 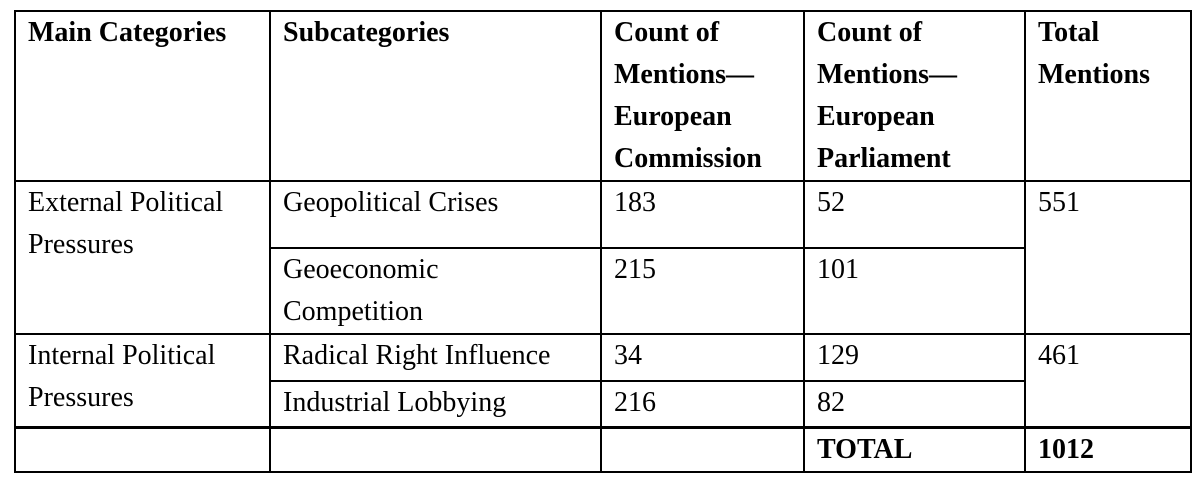 What do you see at coordinates (142, 96) in the screenshot?
I see `header-main-categories: Main Categories` at bounding box center [142, 96].